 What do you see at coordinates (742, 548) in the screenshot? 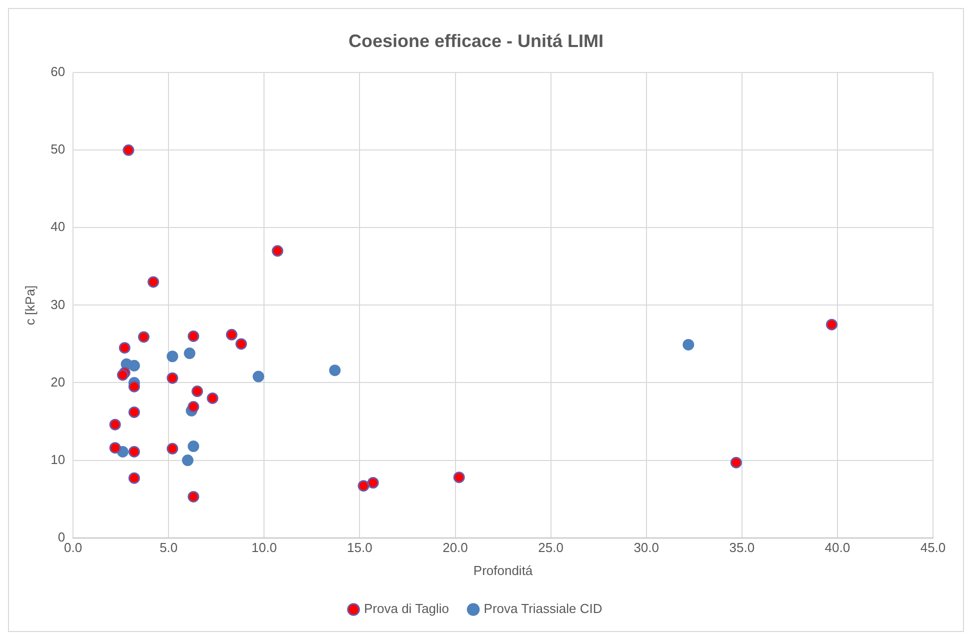
I see `x-tick-label: 35.0` at bounding box center [742, 548].